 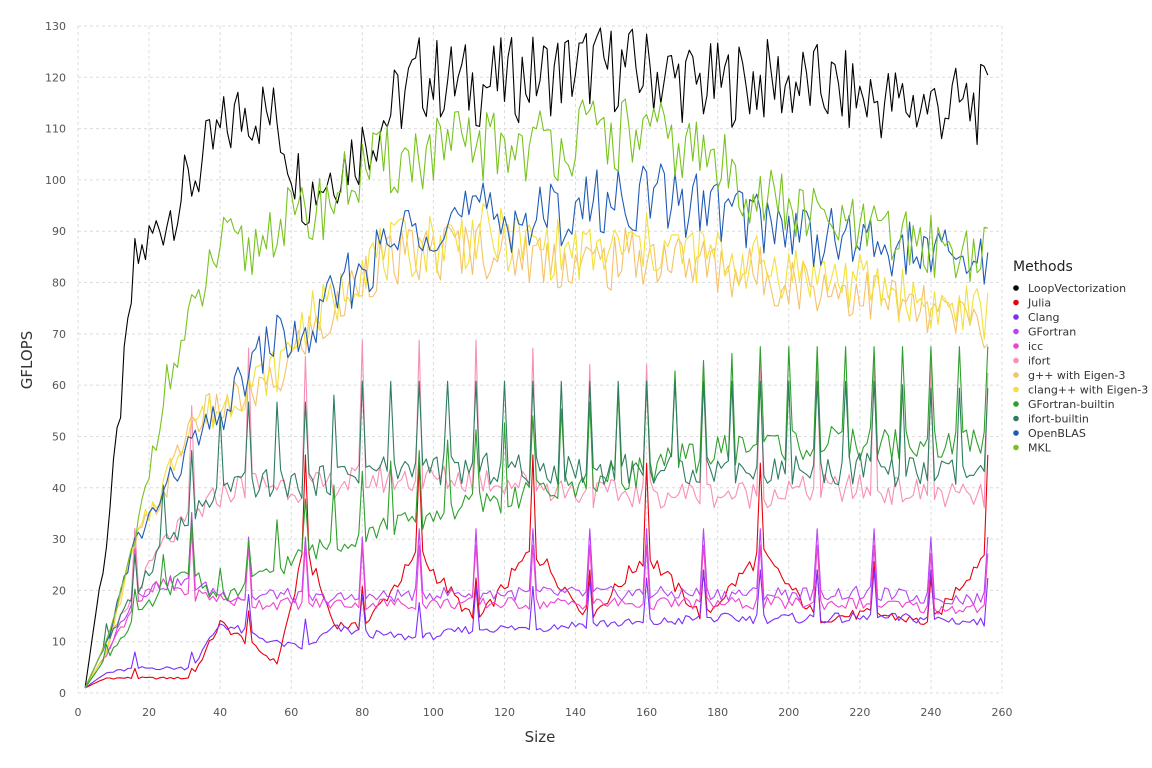 What do you see at coordinates (433, 712) in the screenshot?
I see `x-tick-label: 100` at bounding box center [433, 712].